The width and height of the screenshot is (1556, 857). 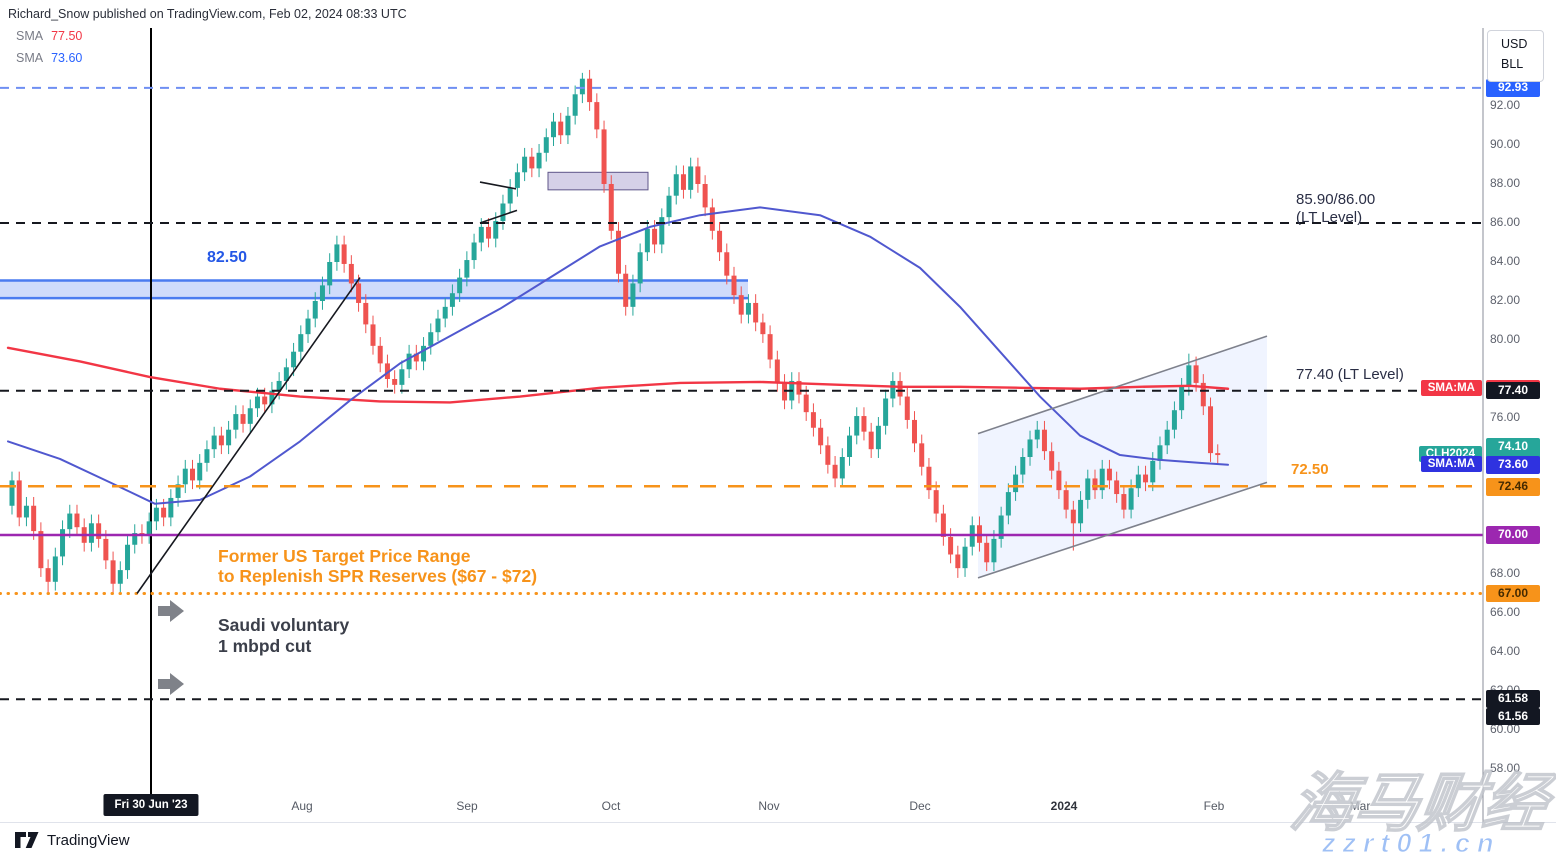 What do you see at coordinates (1514, 44) in the screenshot?
I see `axis-currency-label: USD` at bounding box center [1514, 44].